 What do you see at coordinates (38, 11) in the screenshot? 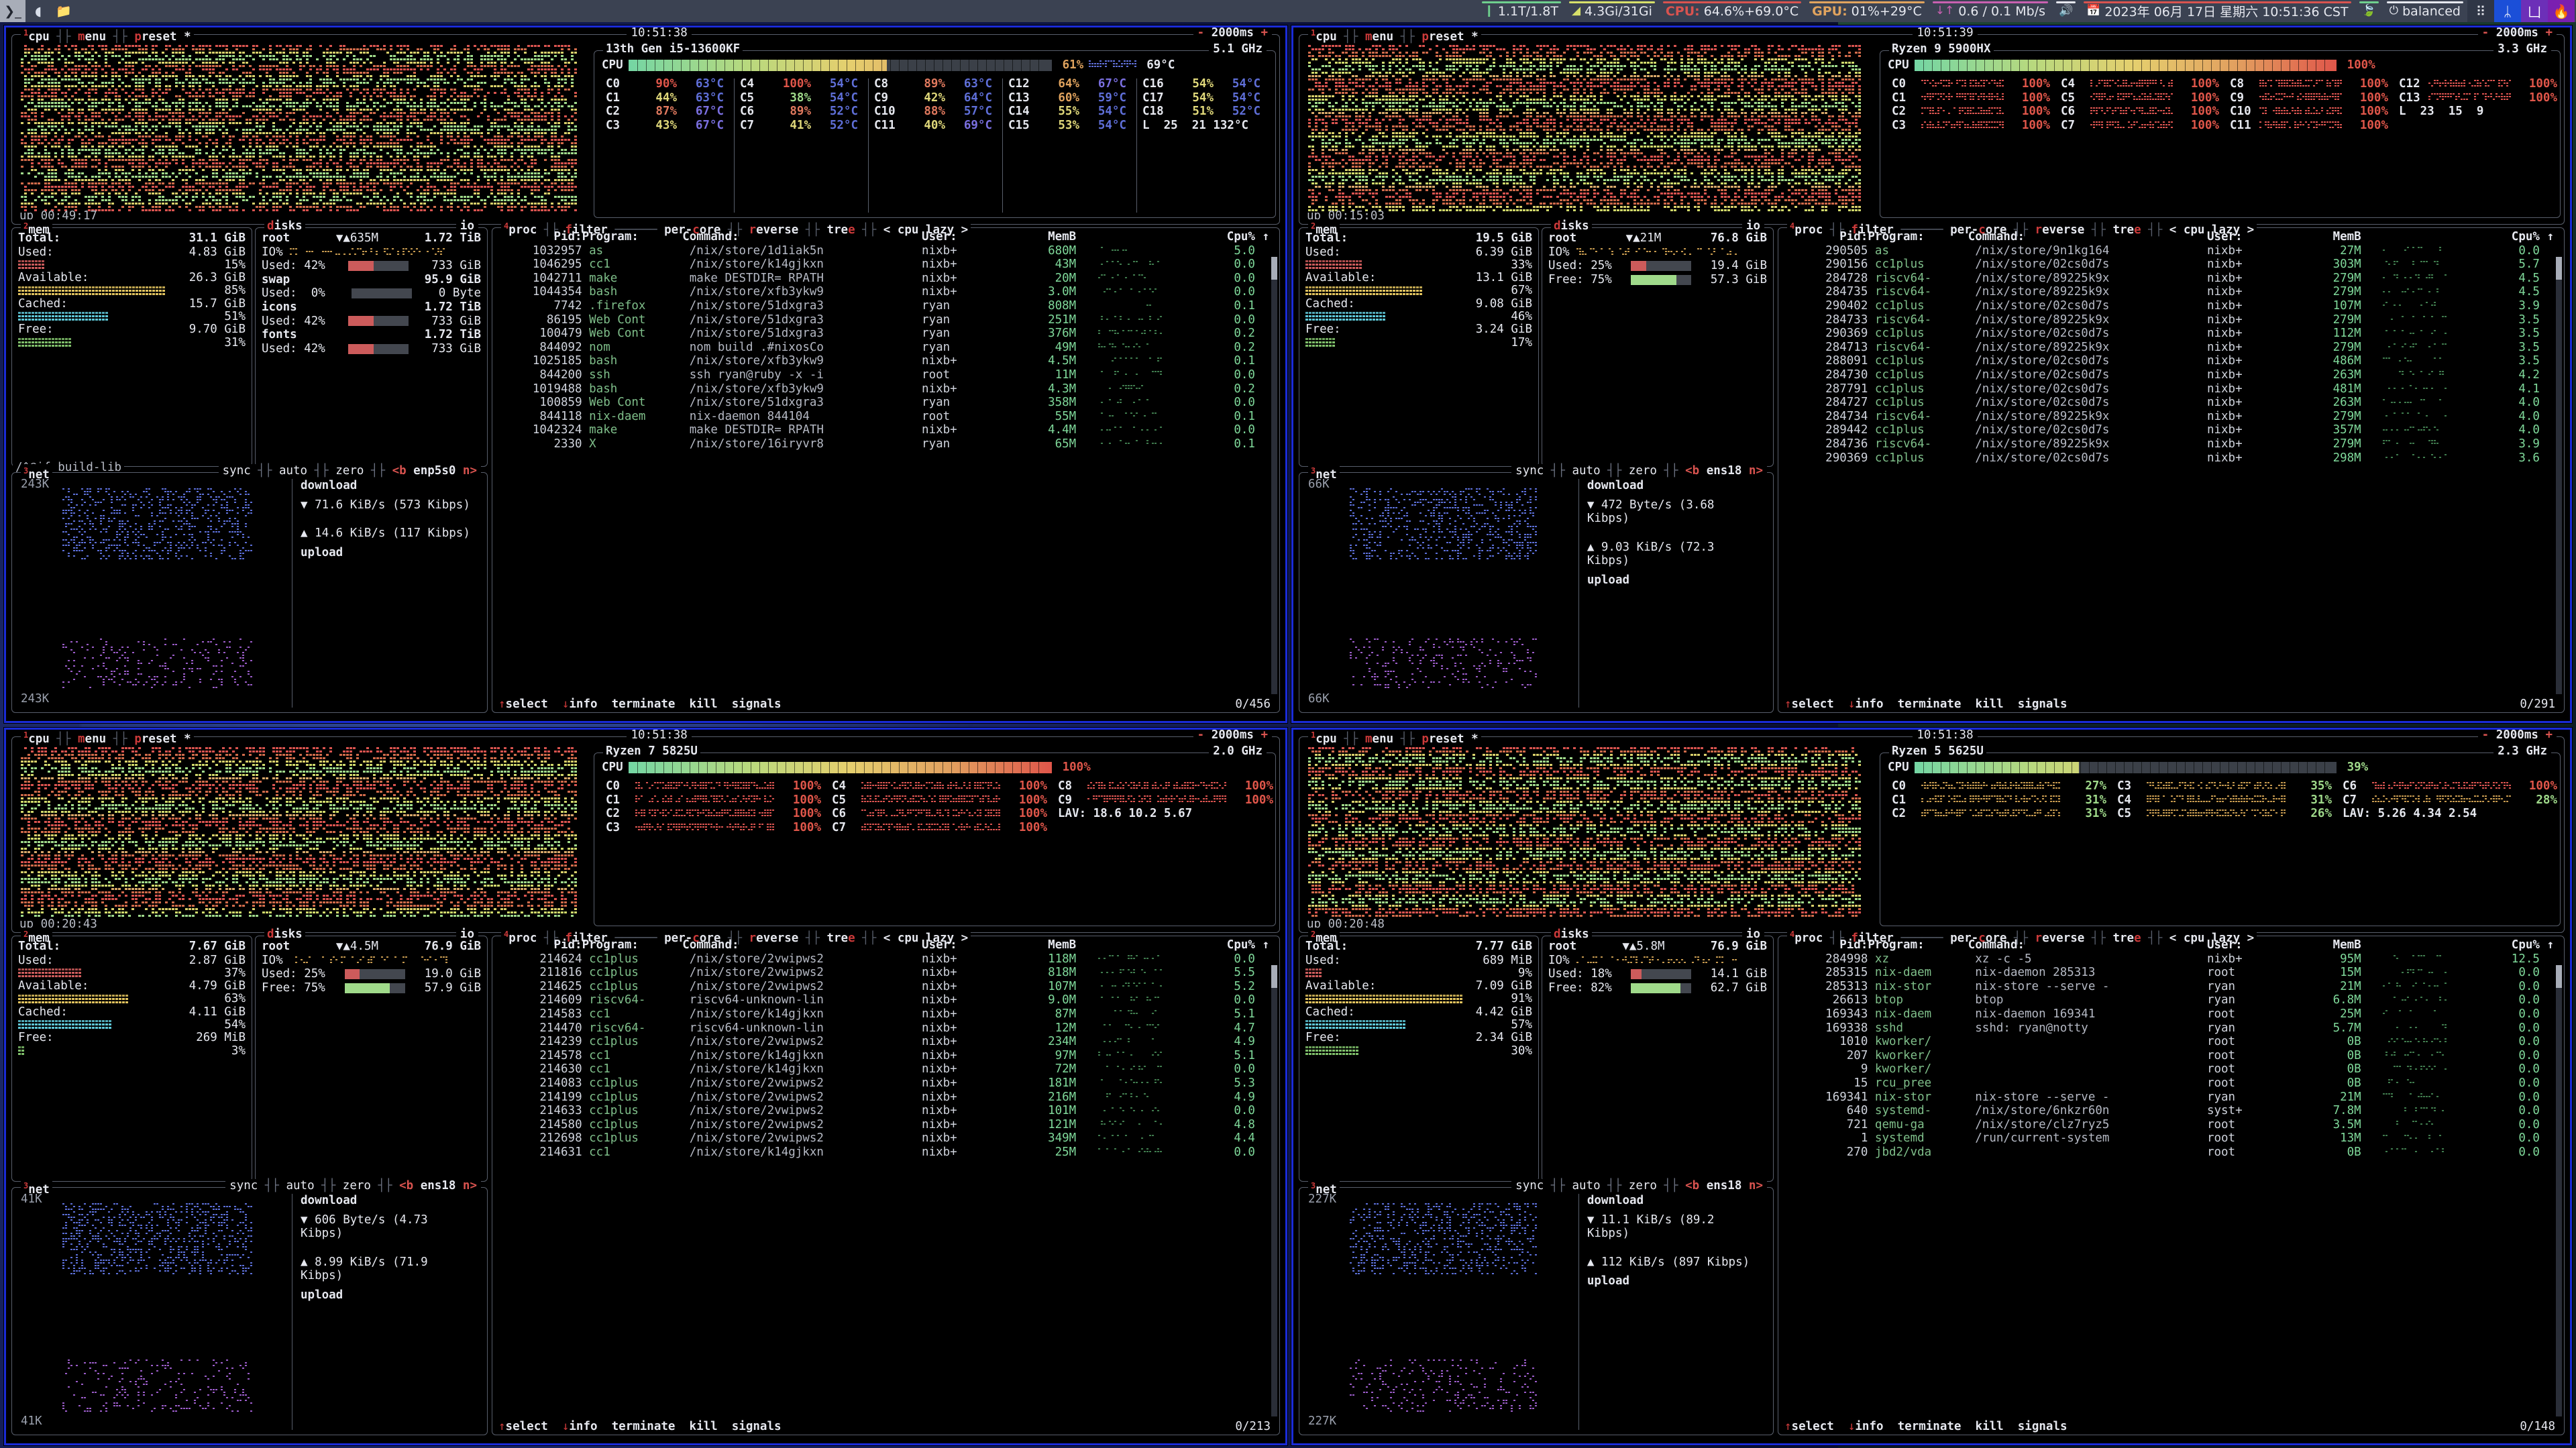
I see `browser-launcher: ◖` at bounding box center [38, 11].